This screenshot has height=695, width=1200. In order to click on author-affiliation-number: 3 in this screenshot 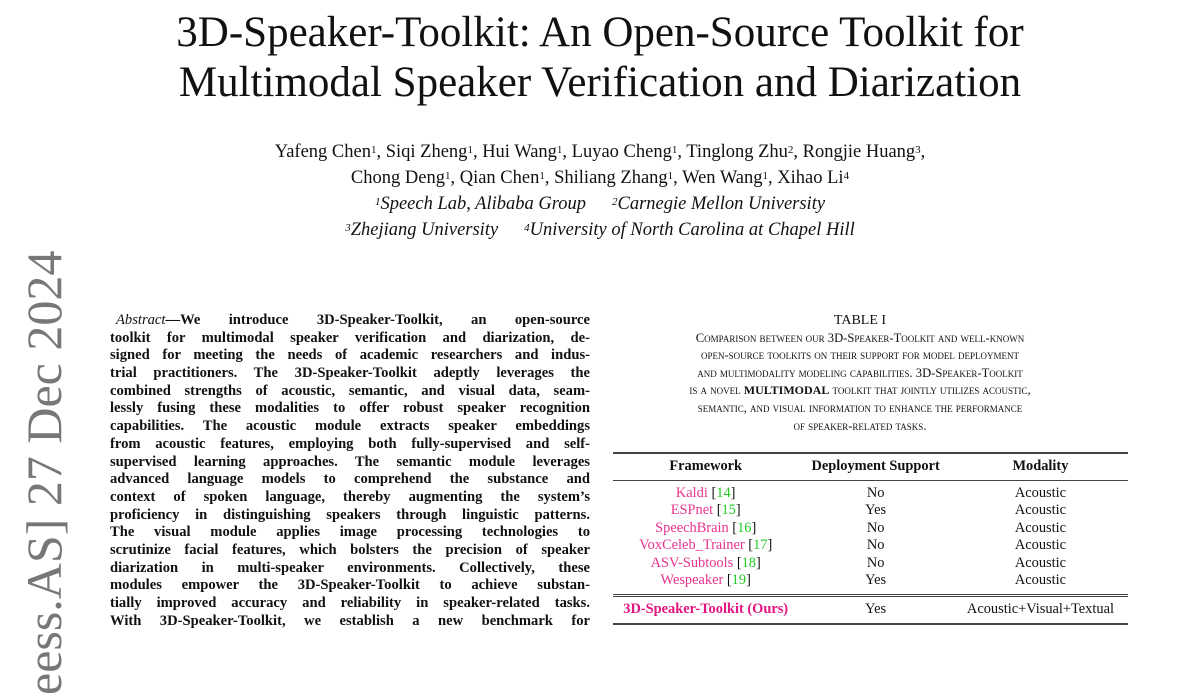, I will do `click(918, 150)`.